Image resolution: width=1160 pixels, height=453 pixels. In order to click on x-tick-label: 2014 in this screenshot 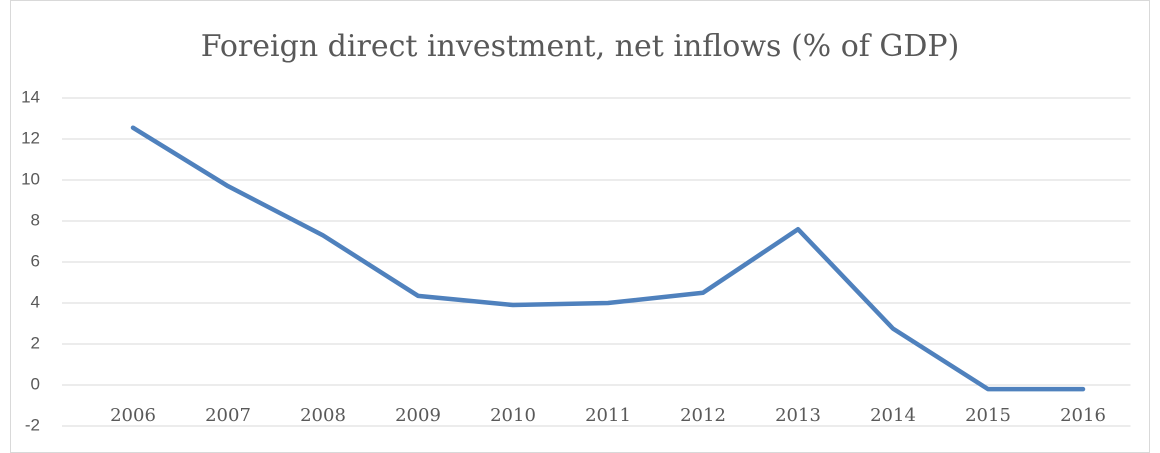, I will do `click(893, 415)`.